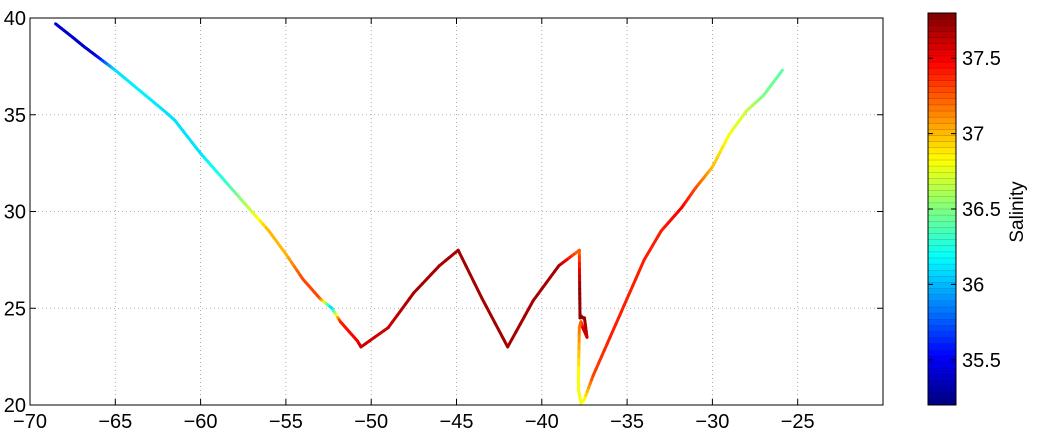 The image size is (1041, 440). What do you see at coordinates (712, 422) in the screenshot?
I see `x-tick-label: −30` at bounding box center [712, 422].